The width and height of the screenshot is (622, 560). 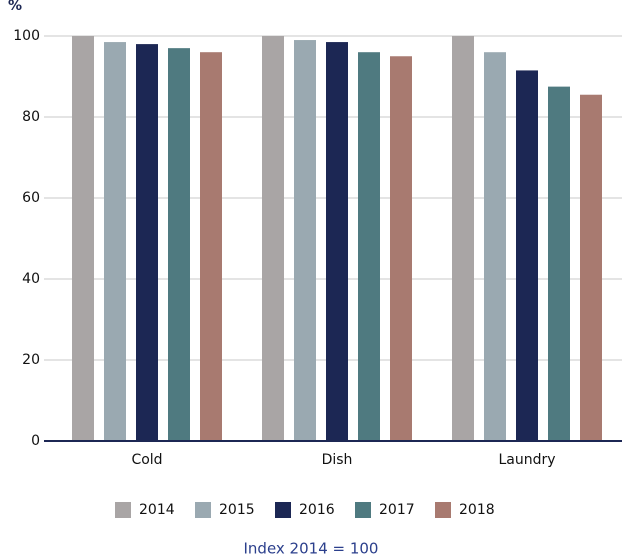 What do you see at coordinates (337, 460) in the screenshot?
I see `x-tick-label: Dish` at bounding box center [337, 460].